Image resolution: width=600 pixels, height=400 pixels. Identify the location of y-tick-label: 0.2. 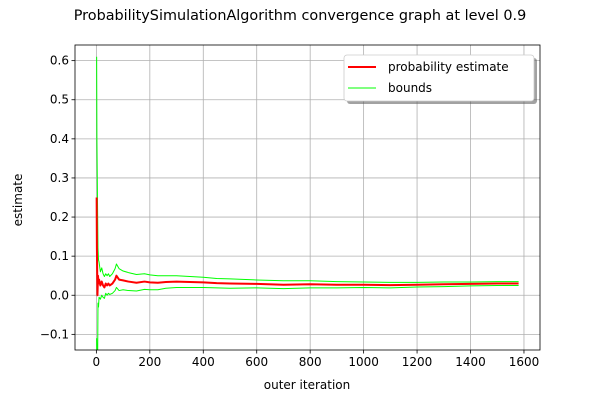
(59, 217).